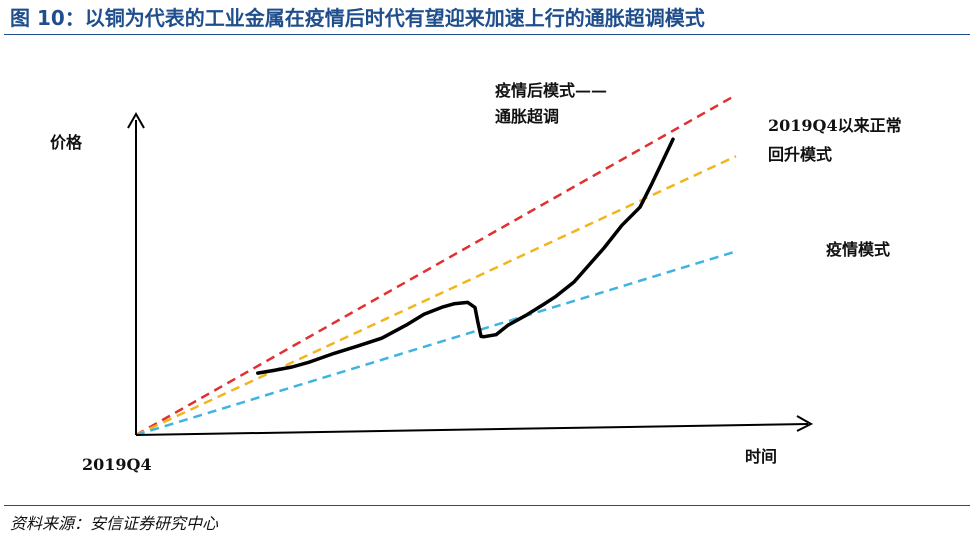  I want to click on blue-line-label: 疫情模式, so click(858, 249).